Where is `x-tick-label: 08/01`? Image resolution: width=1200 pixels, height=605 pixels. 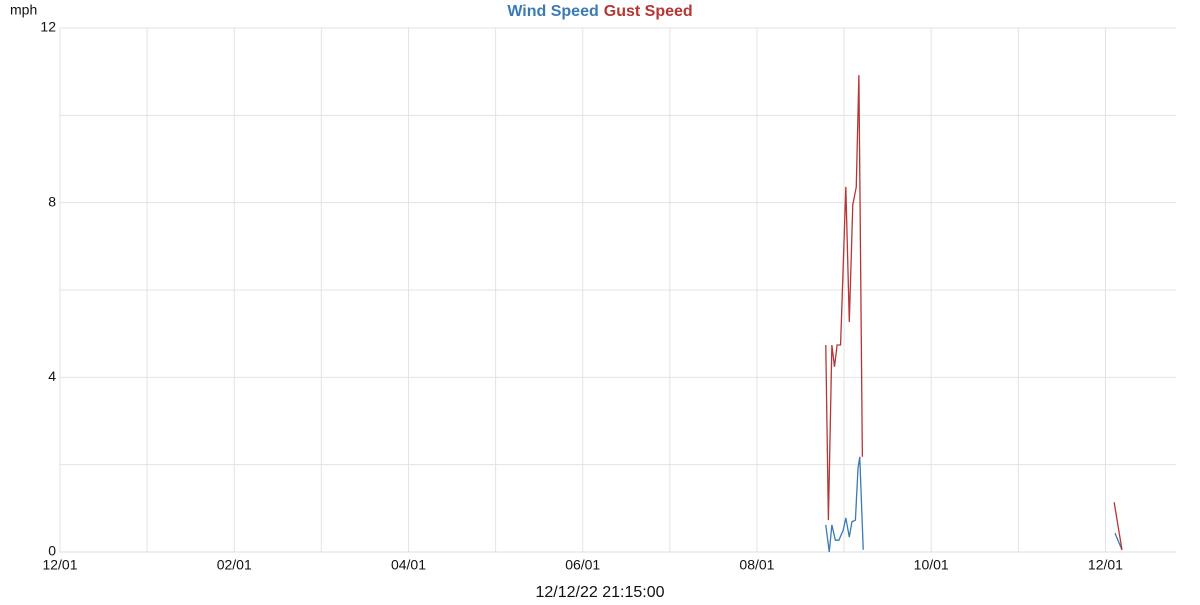 x-tick-label: 08/01 is located at coordinates (756, 565).